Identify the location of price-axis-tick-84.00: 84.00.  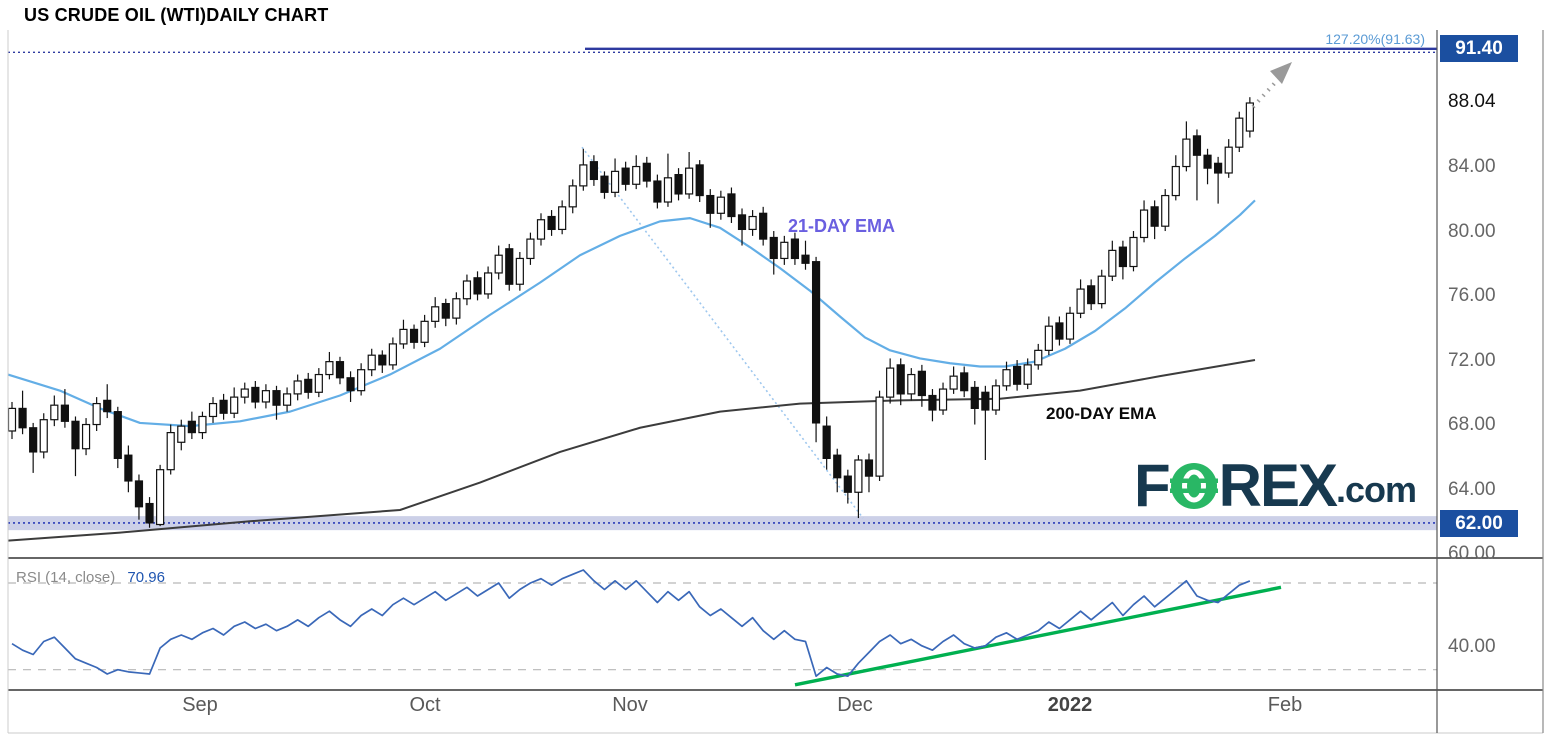
(1472, 167).